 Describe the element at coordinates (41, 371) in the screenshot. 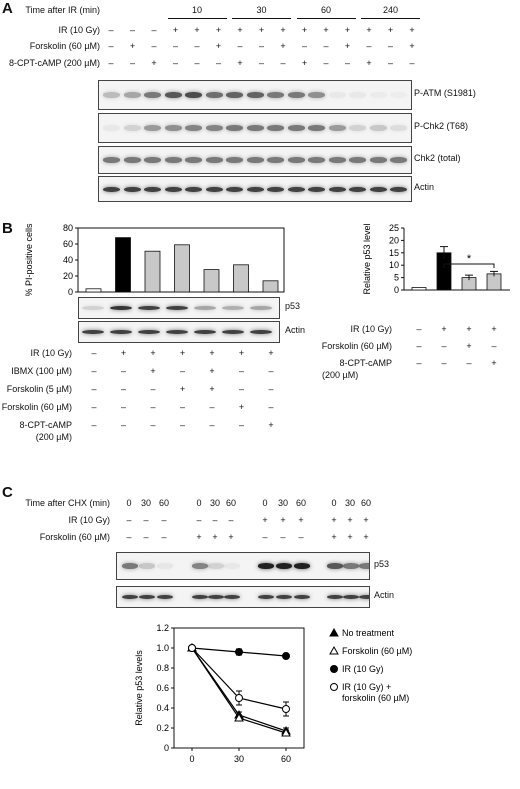

I see `panel-b-row-label: IBMX (100 µM)` at that location.